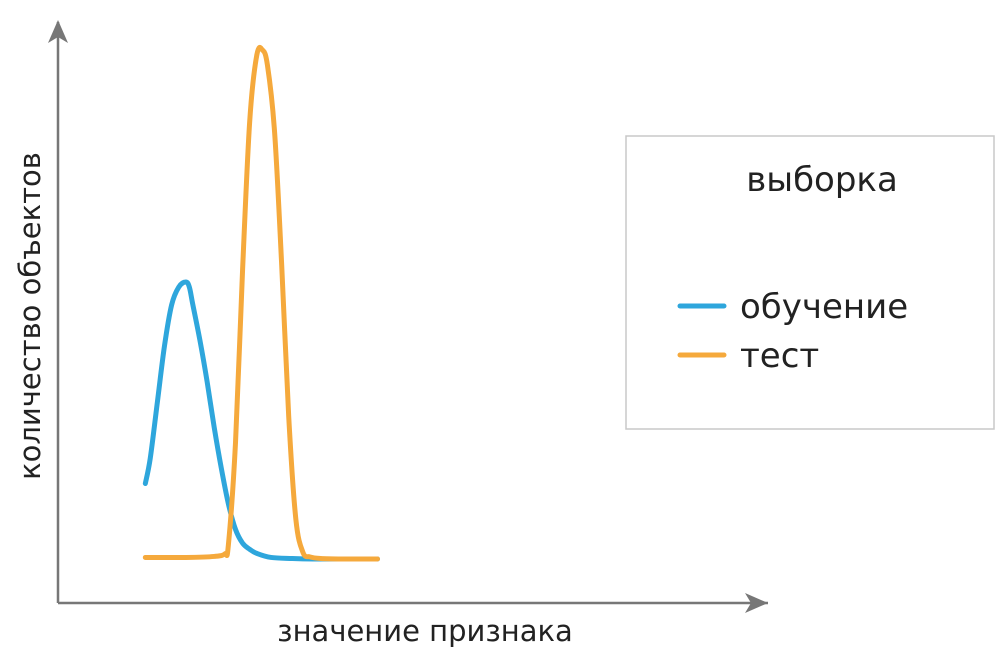 The width and height of the screenshot is (1000, 650). What do you see at coordinates (756, 603) in the screenshot?
I see `x-axis-arrow-icon` at bounding box center [756, 603].